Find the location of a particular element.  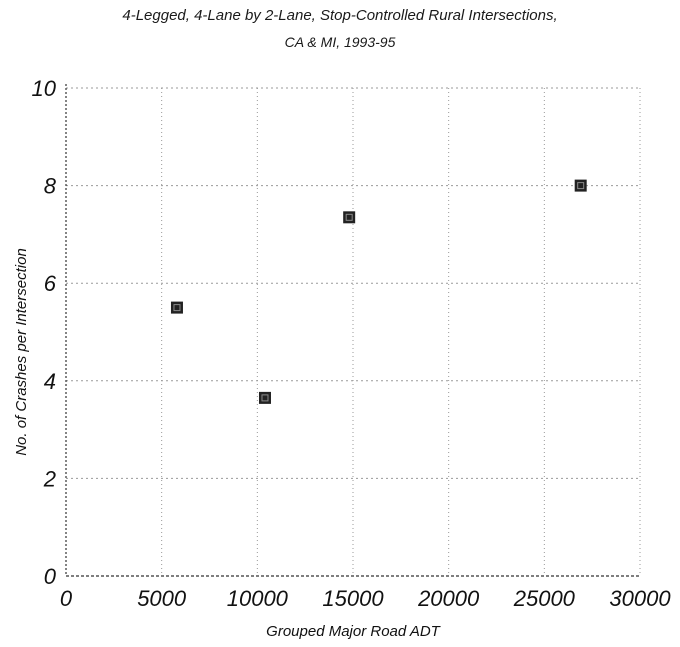

x-tick-label-0: 0 is located at coordinates (66, 598).